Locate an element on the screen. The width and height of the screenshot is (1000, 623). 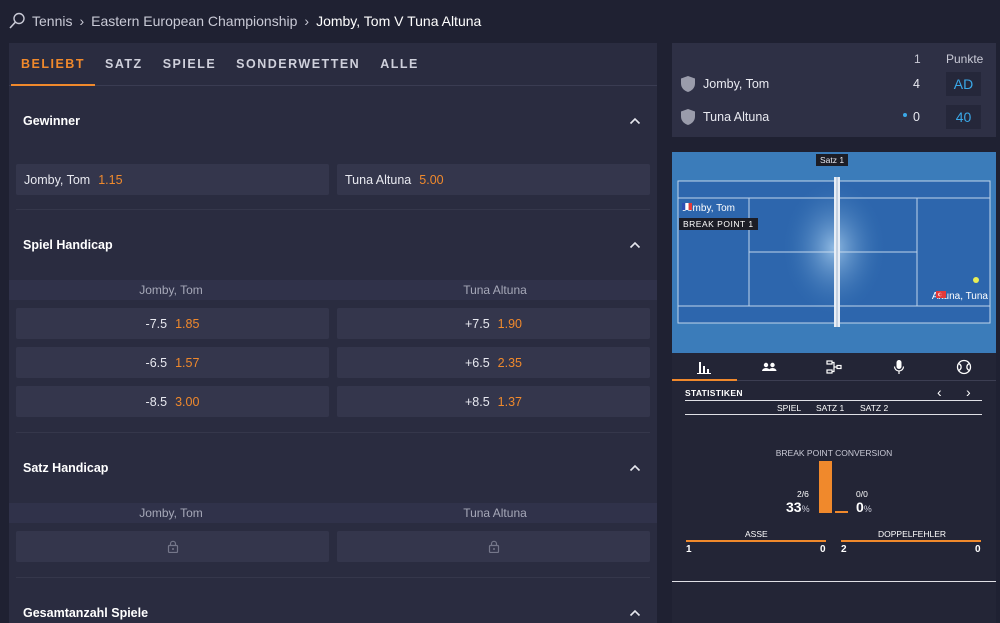
tab-statistics is located at coordinates (704, 367).